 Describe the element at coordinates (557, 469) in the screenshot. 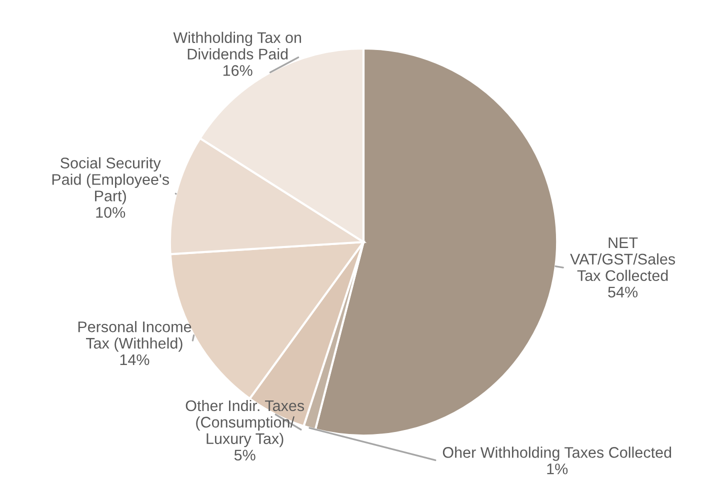

I see `data-label: 1%` at that location.